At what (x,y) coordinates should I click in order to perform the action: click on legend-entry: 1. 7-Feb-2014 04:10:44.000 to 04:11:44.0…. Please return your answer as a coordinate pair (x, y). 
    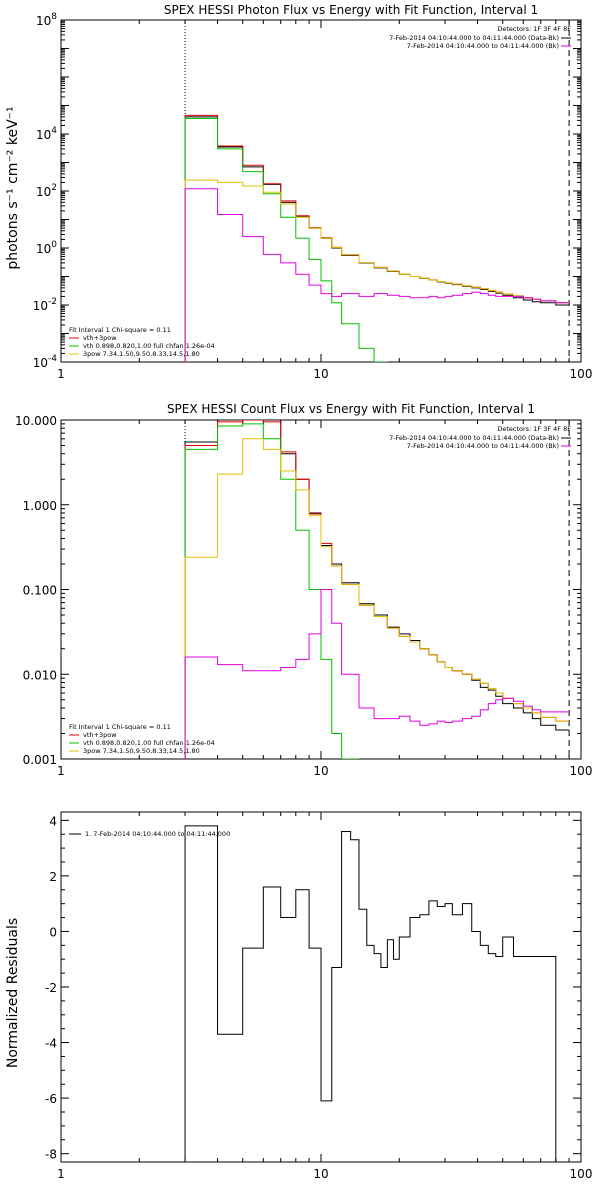
    Looking at the image, I should click on (157, 834).